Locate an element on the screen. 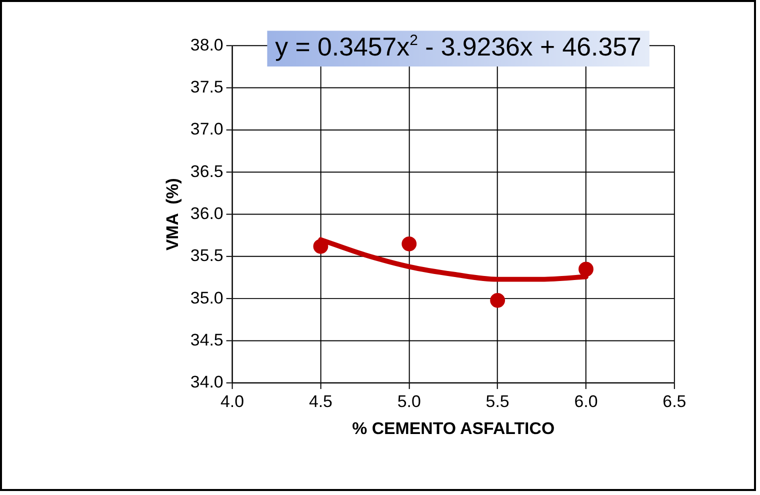 The width and height of the screenshot is (760, 495). x-tick-label: 4.0 is located at coordinates (232, 401).